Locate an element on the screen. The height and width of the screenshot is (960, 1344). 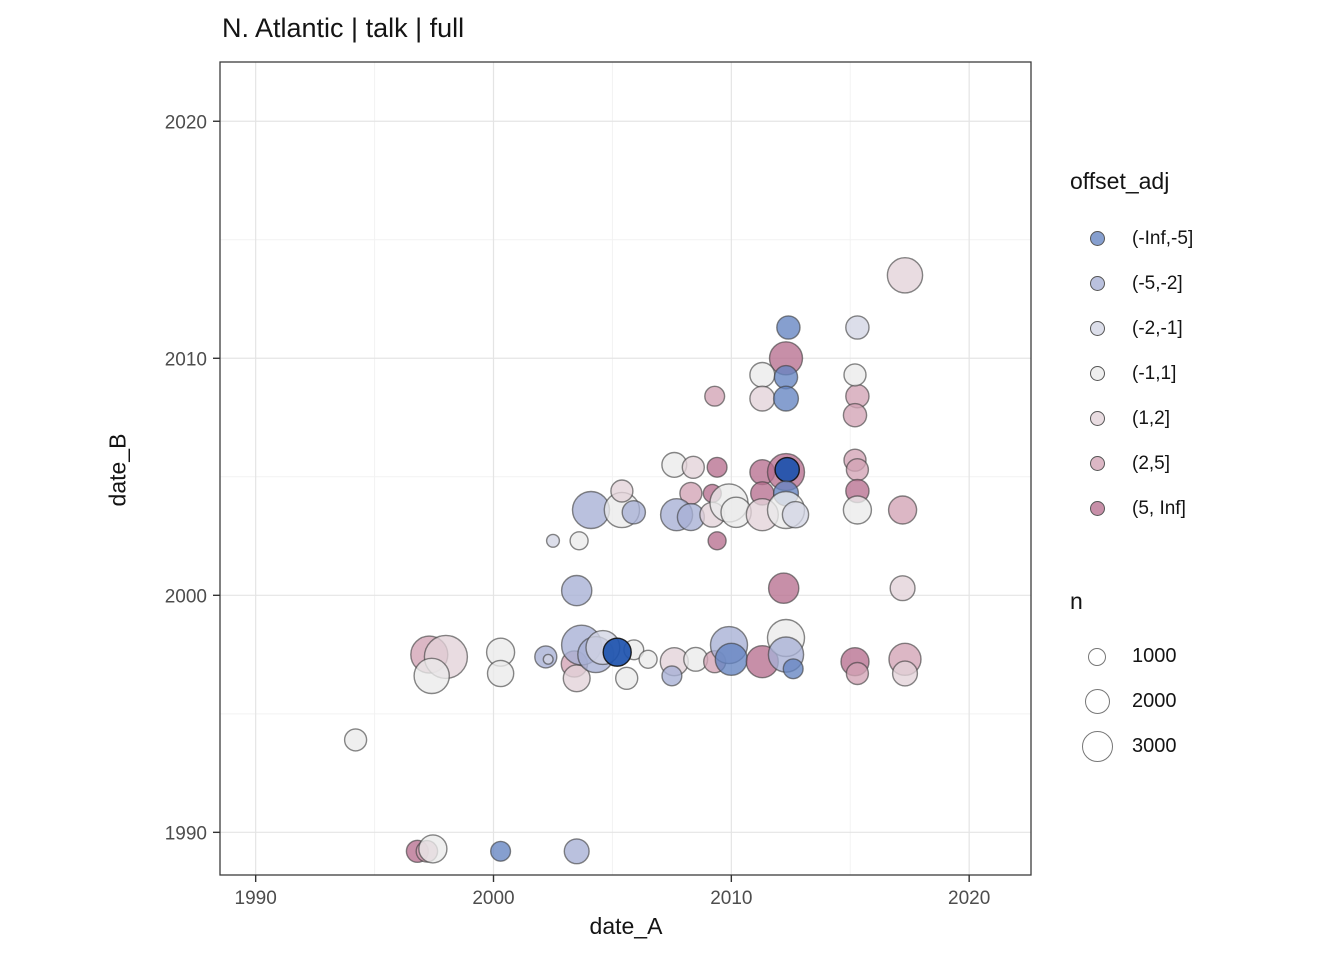
legend-item-label: (-1,1] is located at coordinates (1154, 373).